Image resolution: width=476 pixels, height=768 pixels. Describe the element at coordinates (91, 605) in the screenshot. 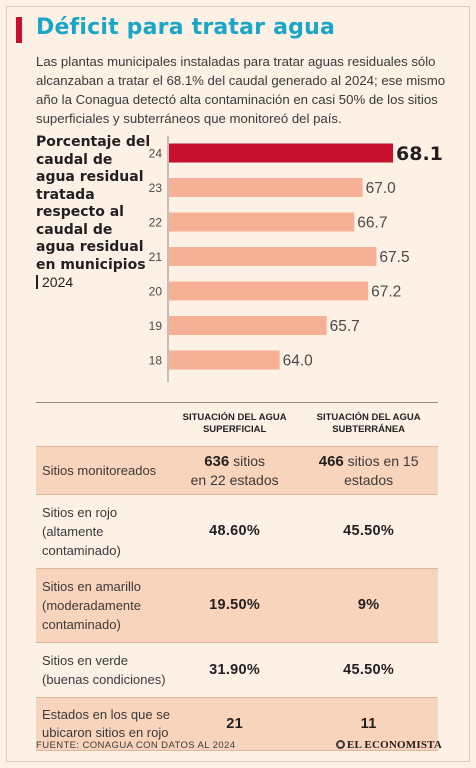

I see `row-label-yellow-2: (moderadamente` at that location.